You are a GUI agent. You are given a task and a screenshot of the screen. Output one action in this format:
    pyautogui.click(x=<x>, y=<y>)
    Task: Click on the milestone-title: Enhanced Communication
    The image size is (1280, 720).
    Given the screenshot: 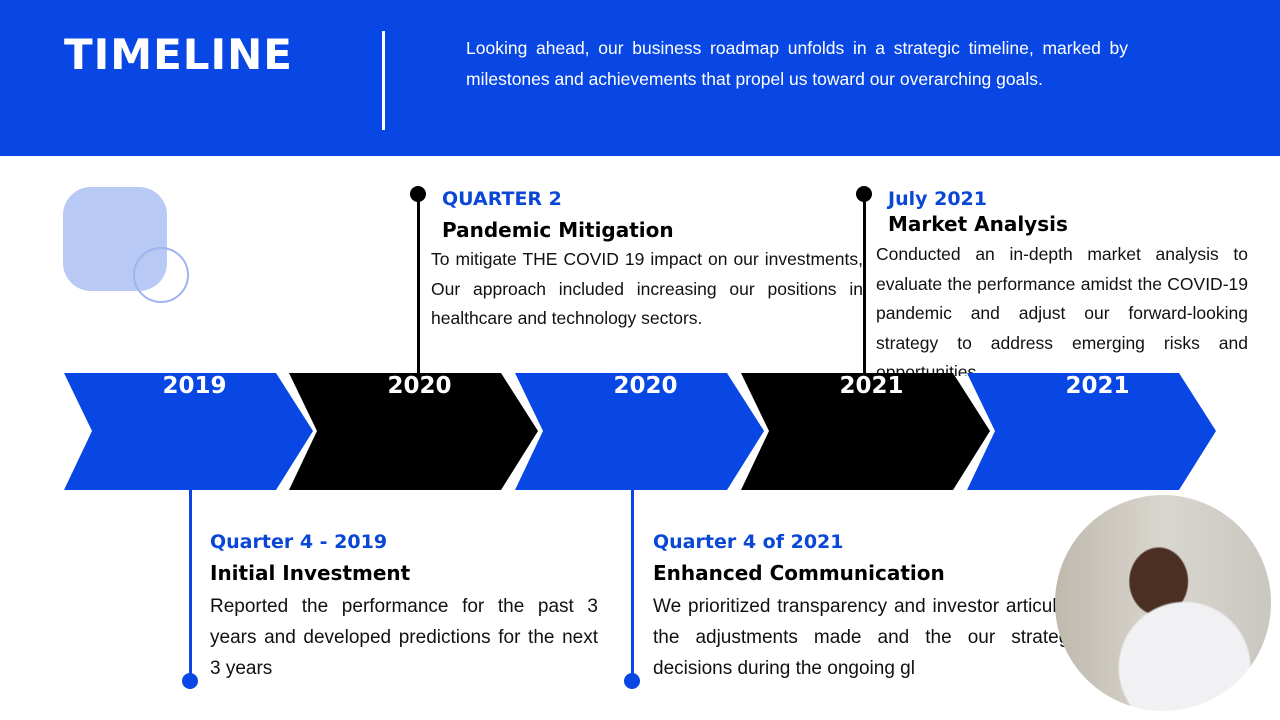 What is the action you would take?
    pyautogui.click(x=799, y=573)
    